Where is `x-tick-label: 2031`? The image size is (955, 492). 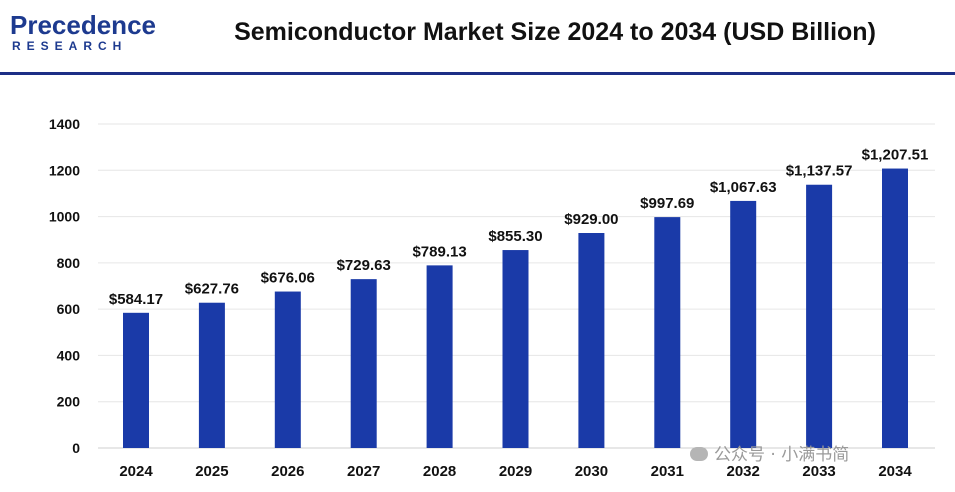
x-tick-label: 2031 is located at coordinates (667, 471).